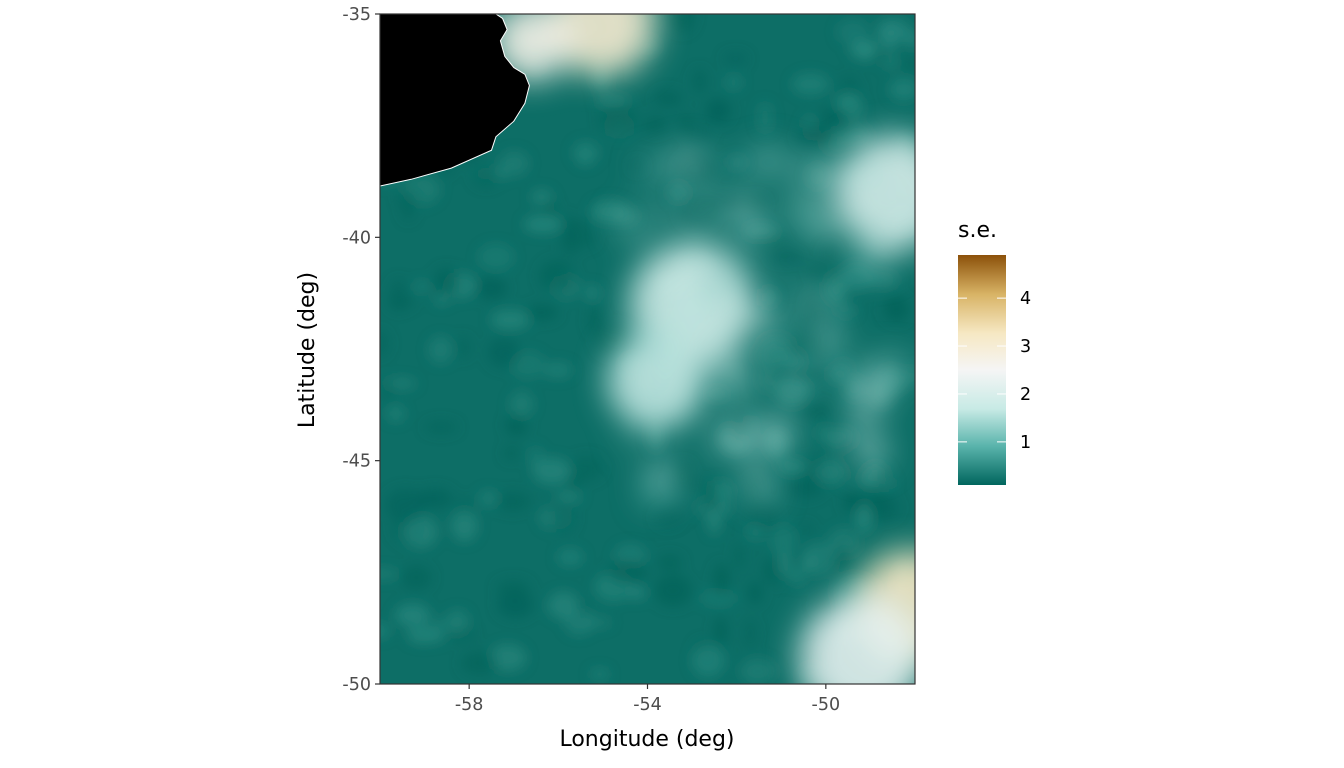  I want to click on x-axis: -58 -54 -50, so click(647, 699).